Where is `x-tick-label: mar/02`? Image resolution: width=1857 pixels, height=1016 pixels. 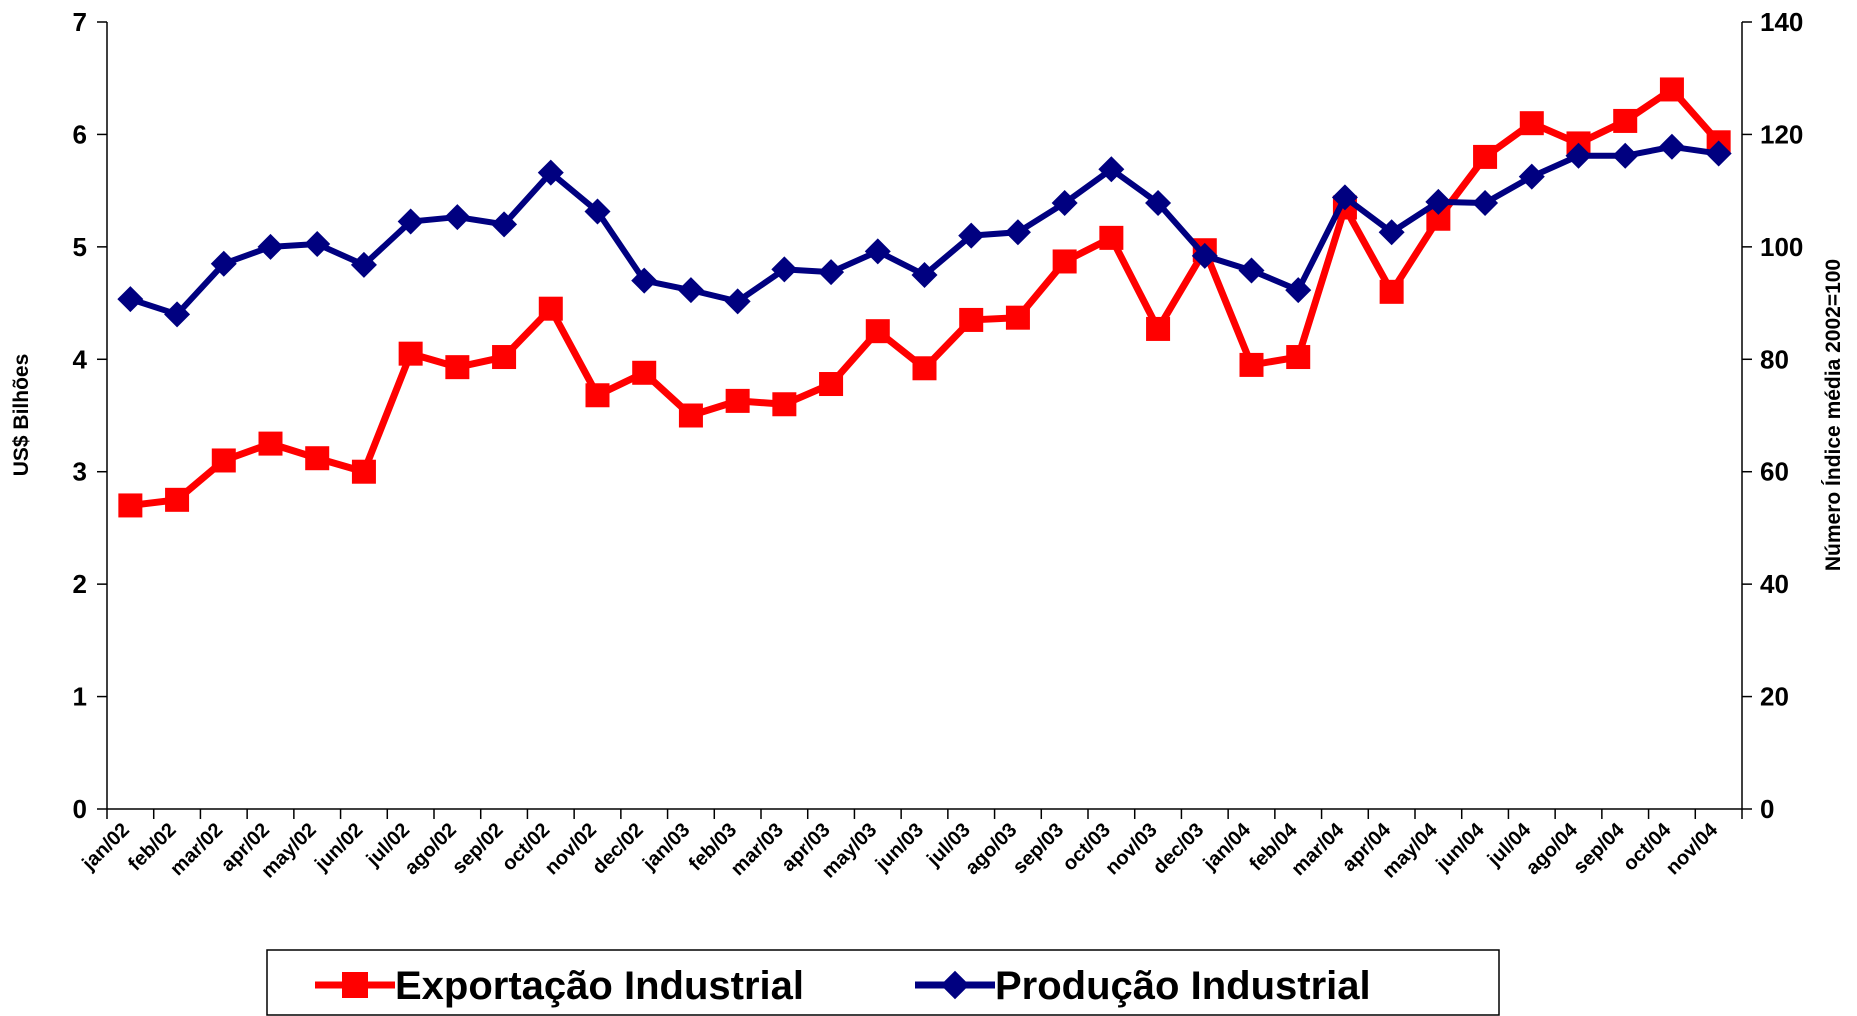
x-tick-label: mar/02 is located at coordinates (196, 849).